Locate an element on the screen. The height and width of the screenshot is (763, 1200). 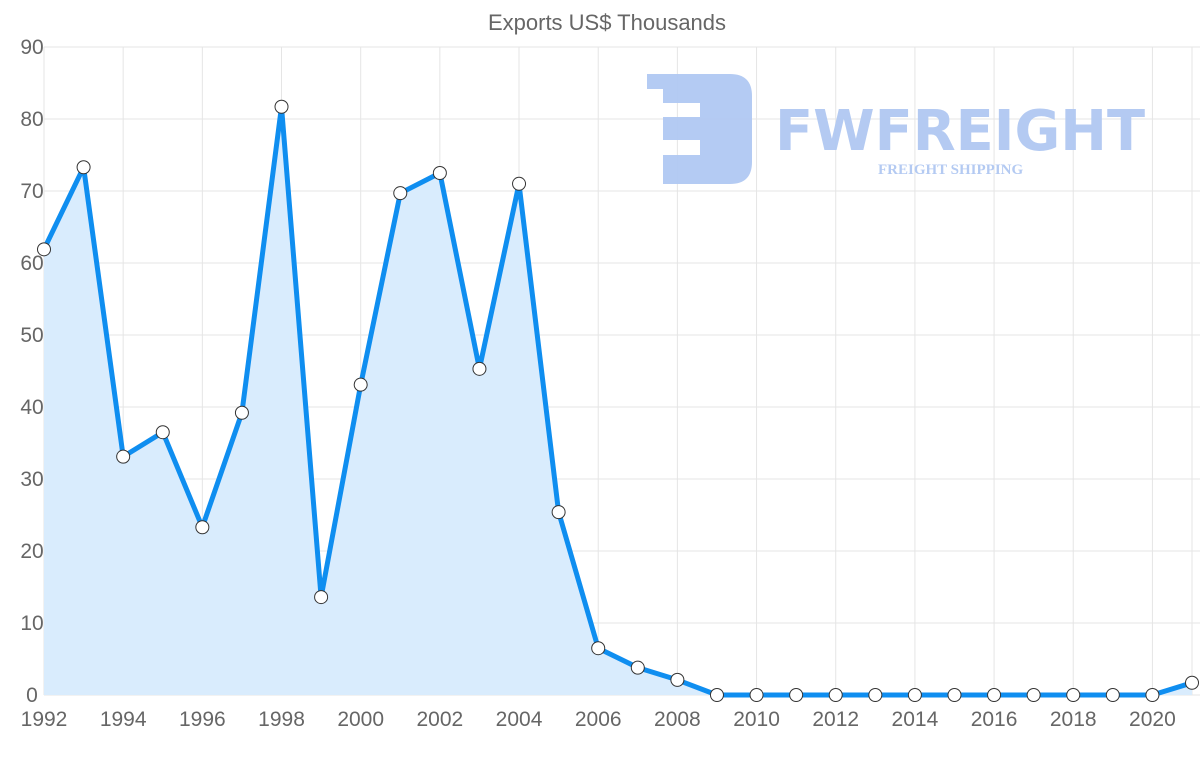
y-tick-label: 20 is located at coordinates (31, 551).